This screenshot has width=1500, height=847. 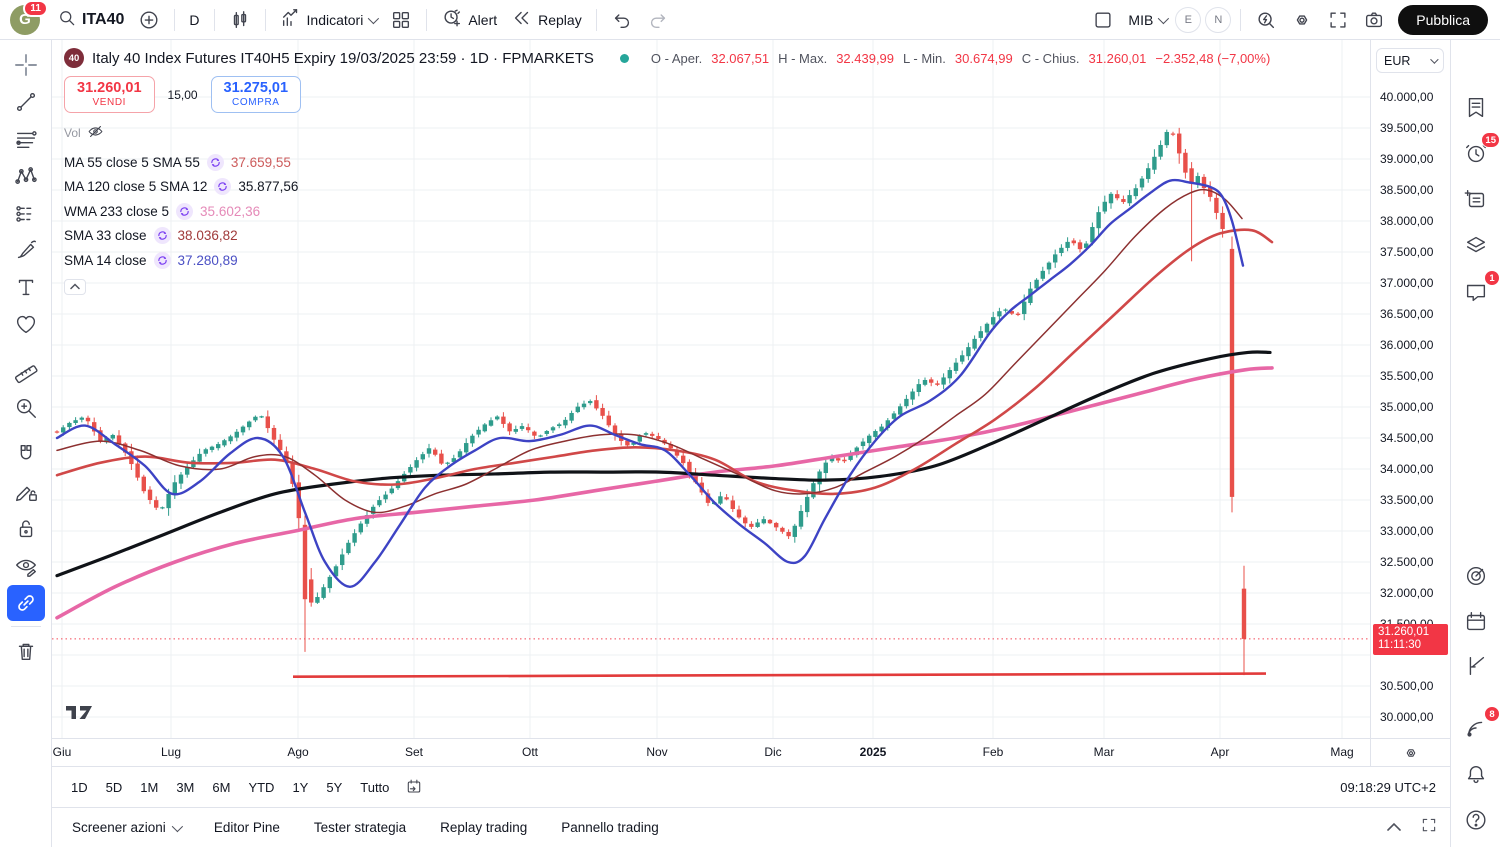 I want to click on tab-tester-strategia: Tester strategia, so click(x=360, y=827).